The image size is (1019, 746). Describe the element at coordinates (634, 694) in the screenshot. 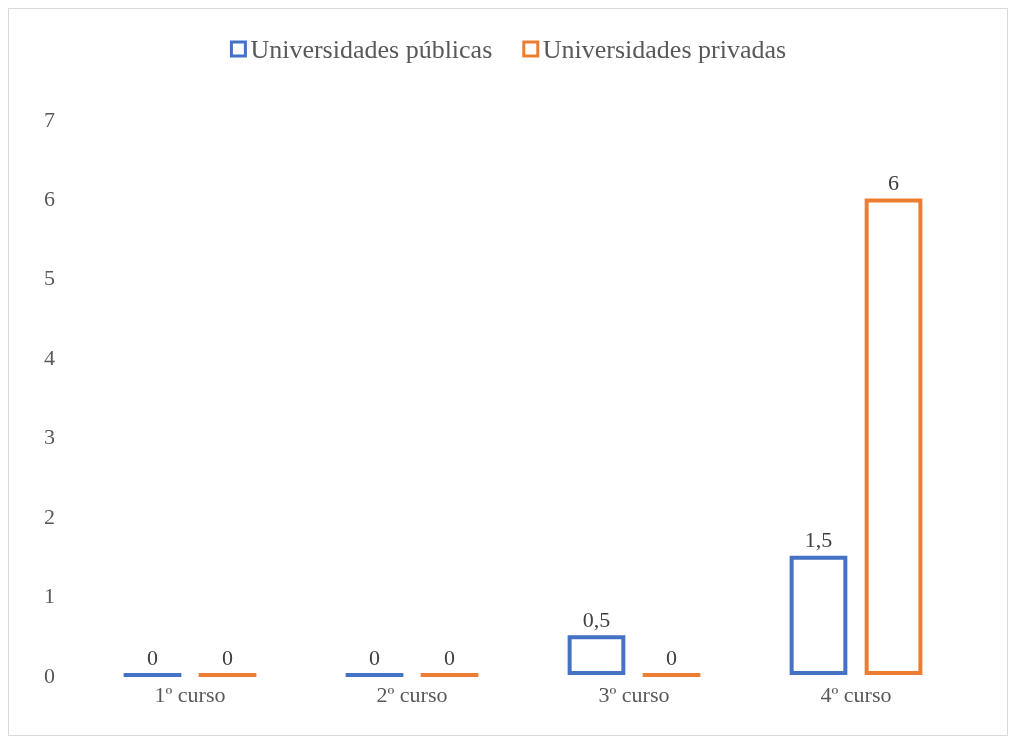

I see `x-tick-label: 3º curso` at that location.